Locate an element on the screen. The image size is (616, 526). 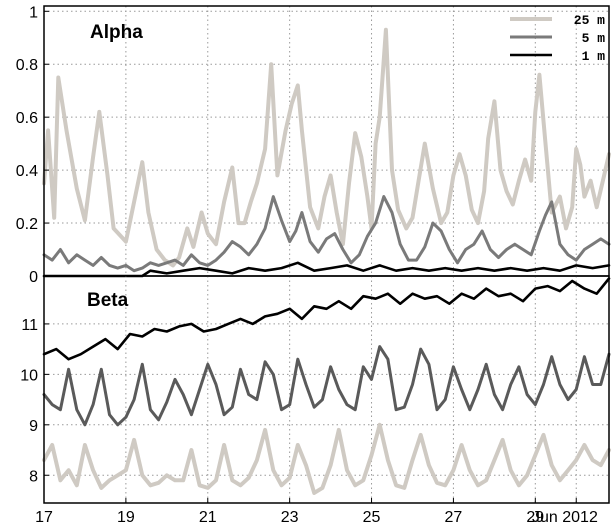
alpha-y-tick-label: 0.4 is located at coordinates (27, 171).